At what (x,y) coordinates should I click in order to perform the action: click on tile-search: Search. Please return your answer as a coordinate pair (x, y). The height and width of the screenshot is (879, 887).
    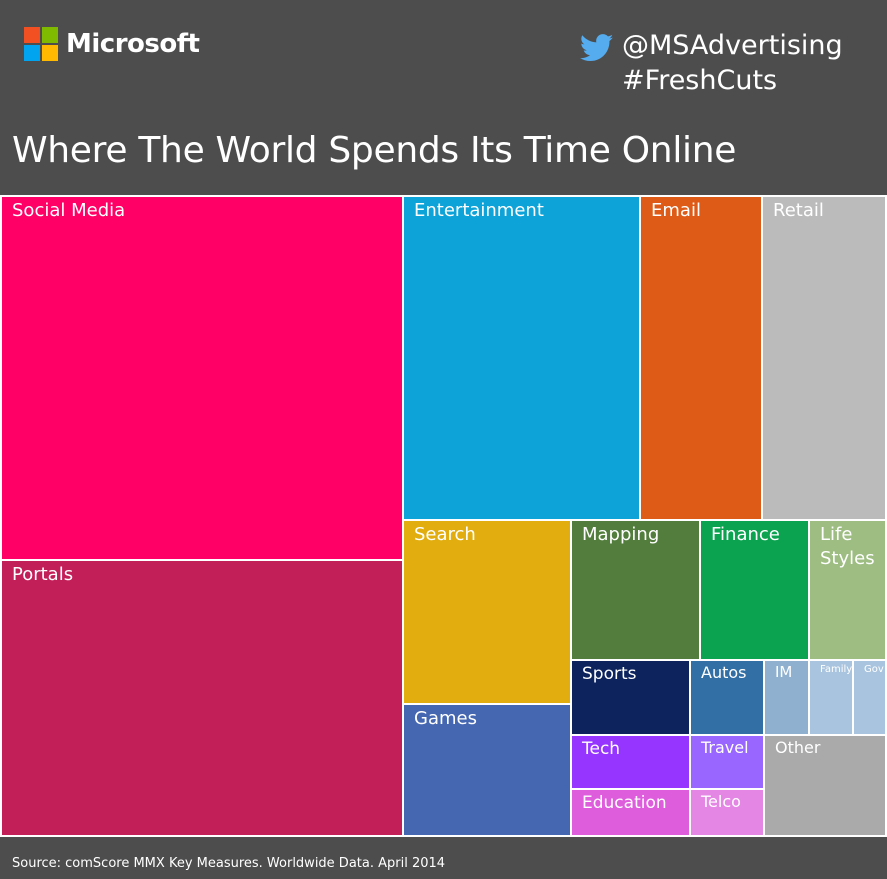
    Looking at the image, I should click on (487, 612).